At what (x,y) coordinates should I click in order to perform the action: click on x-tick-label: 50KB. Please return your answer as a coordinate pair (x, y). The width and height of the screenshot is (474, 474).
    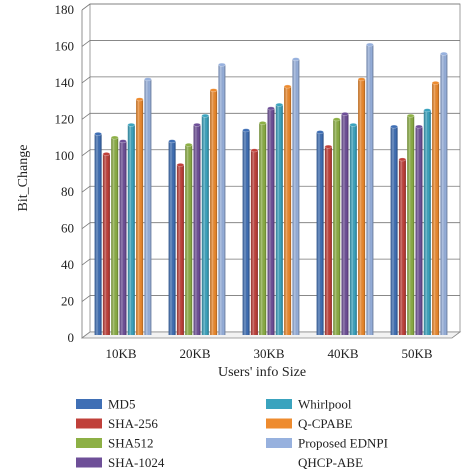
    Looking at the image, I should click on (416, 353).